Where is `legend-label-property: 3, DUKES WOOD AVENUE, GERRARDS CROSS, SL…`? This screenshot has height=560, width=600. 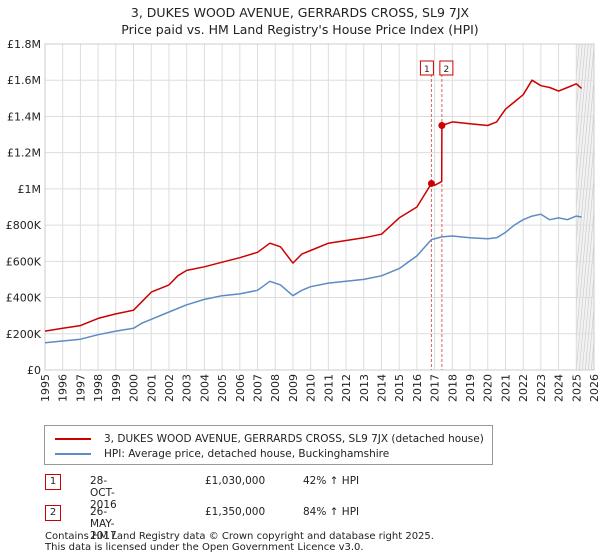
legend-label-property: 3, DUKES WOOD AVENUE, GERRARDS CROSS, SL… is located at coordinates (294, 439).